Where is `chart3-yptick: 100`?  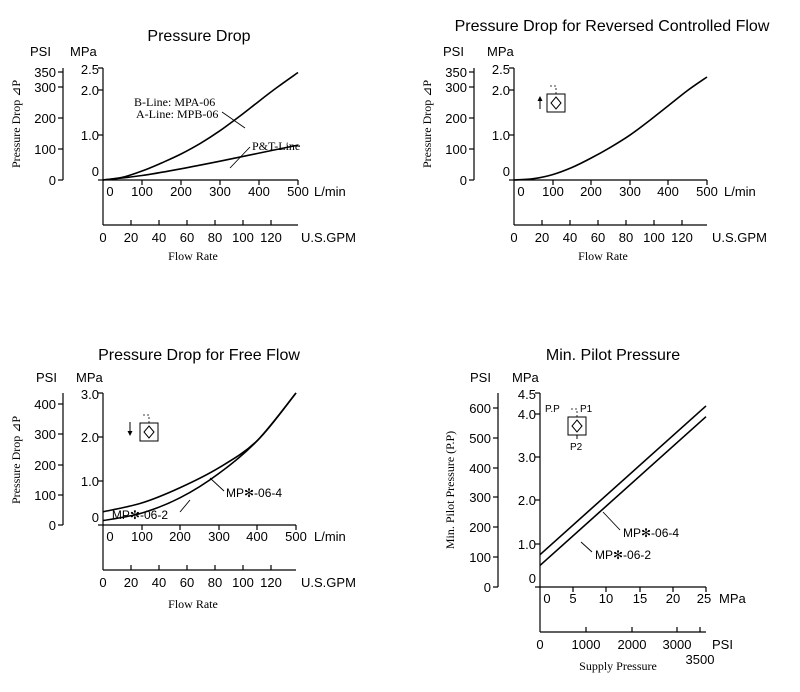 chart3-yptick: 100 is located at coordinates (45, 495).